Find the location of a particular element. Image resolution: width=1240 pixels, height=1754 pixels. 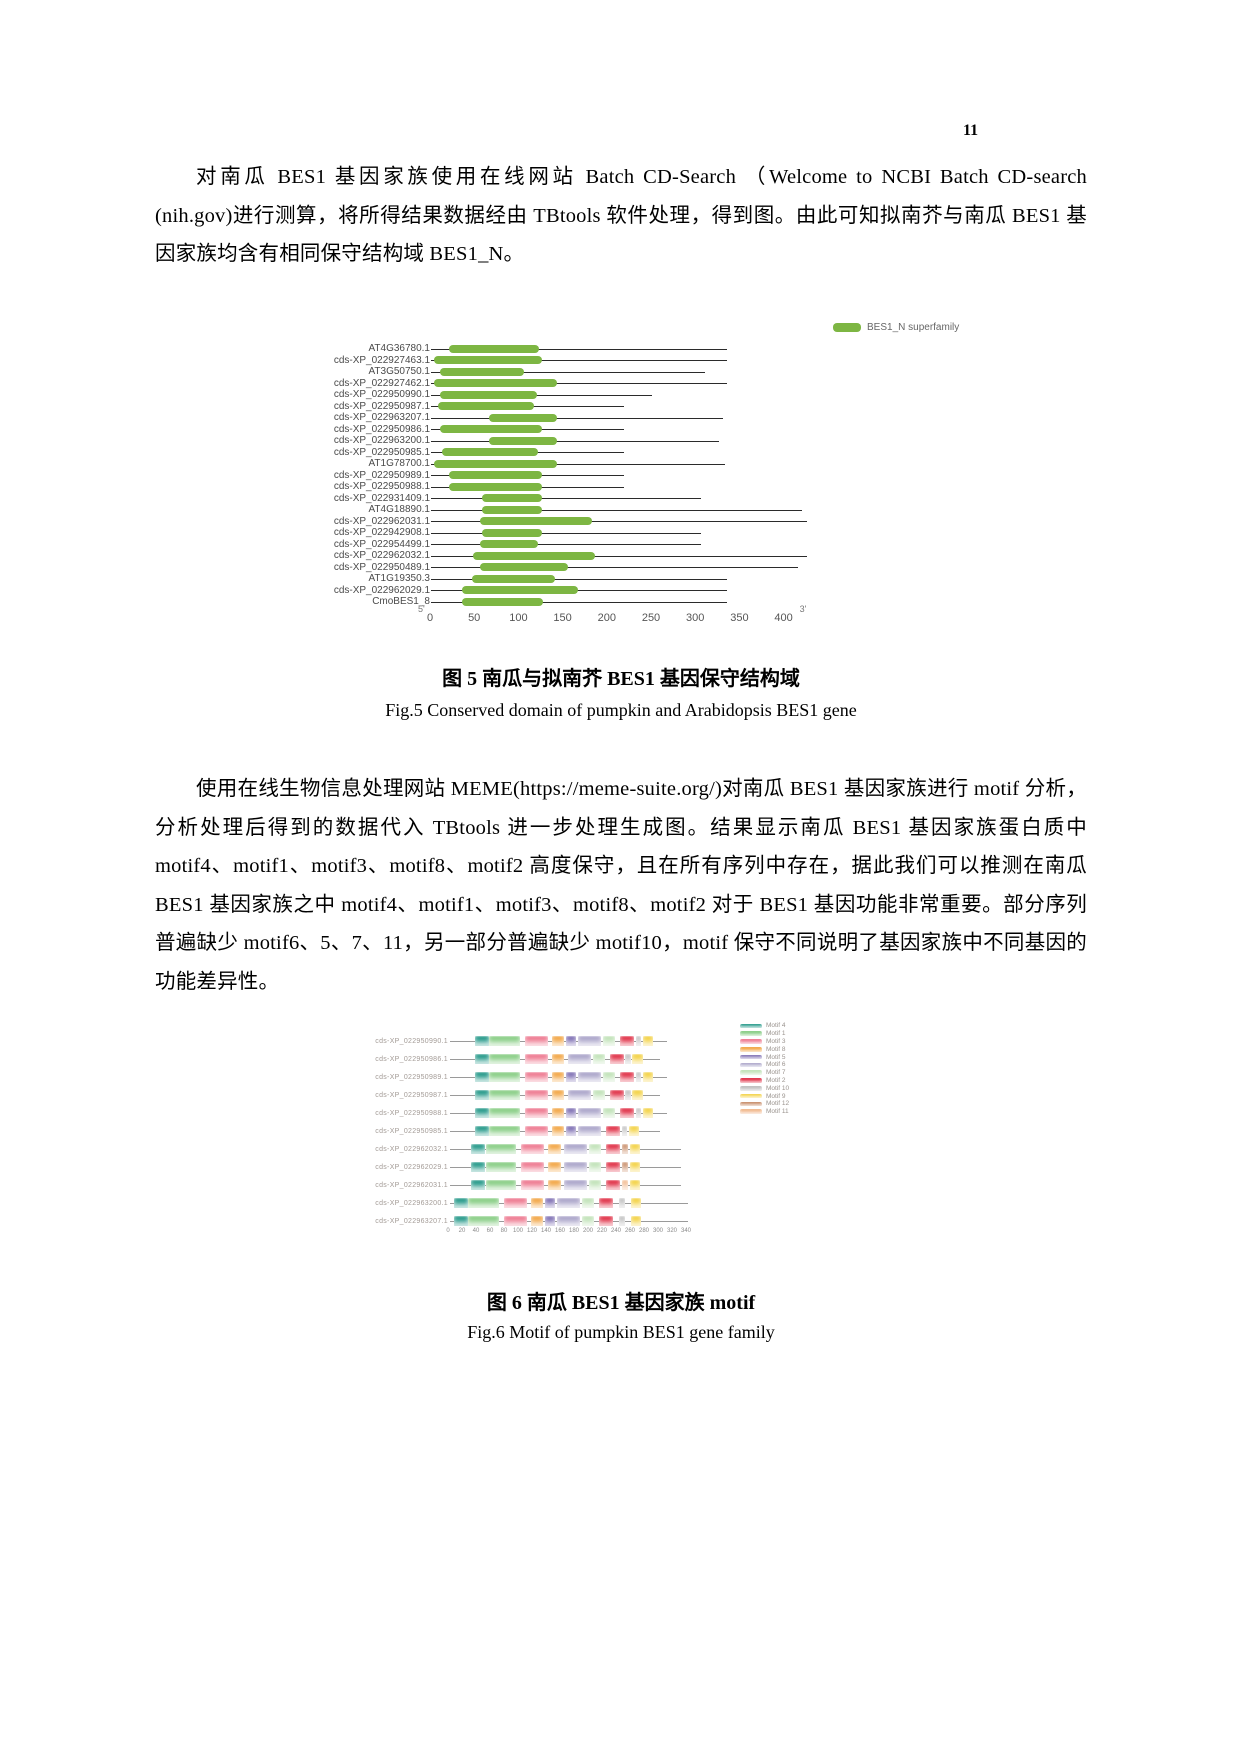

gene-row: cds-XP_022950987.1 is located at coordinates (550, 407).